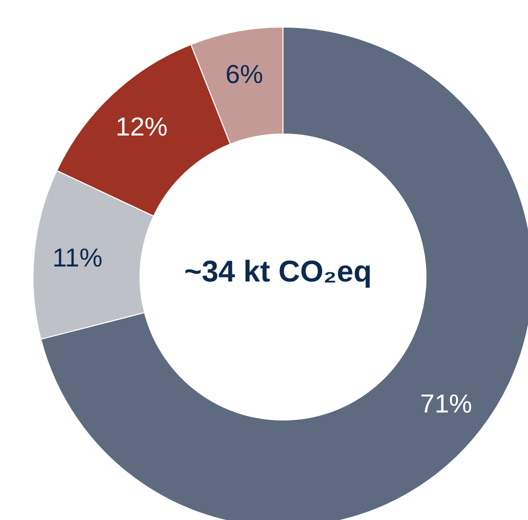  What do you see at coordinates (245, 74) in the screenshot?
I see `data-label: 6%` at bounding box center [245, 74].